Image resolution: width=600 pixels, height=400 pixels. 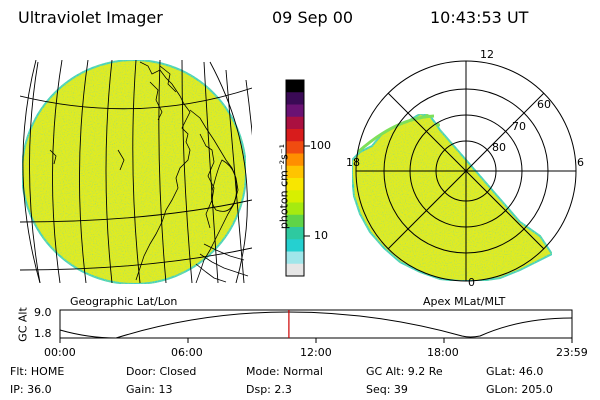 I want to click on mlat-label-70: 70, so click(x=519, y=126).